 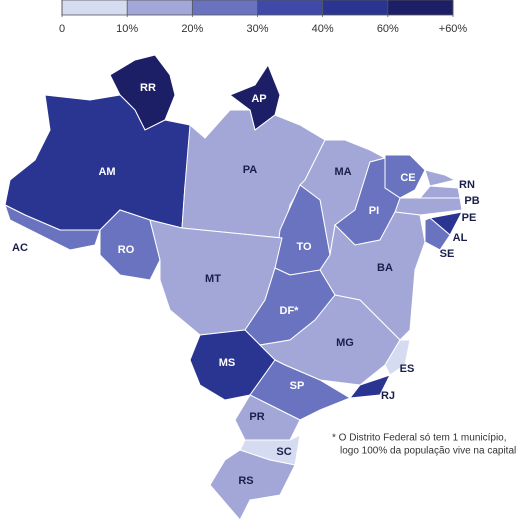 I want to click on legend-label: 0, so click(x=62, y=29).